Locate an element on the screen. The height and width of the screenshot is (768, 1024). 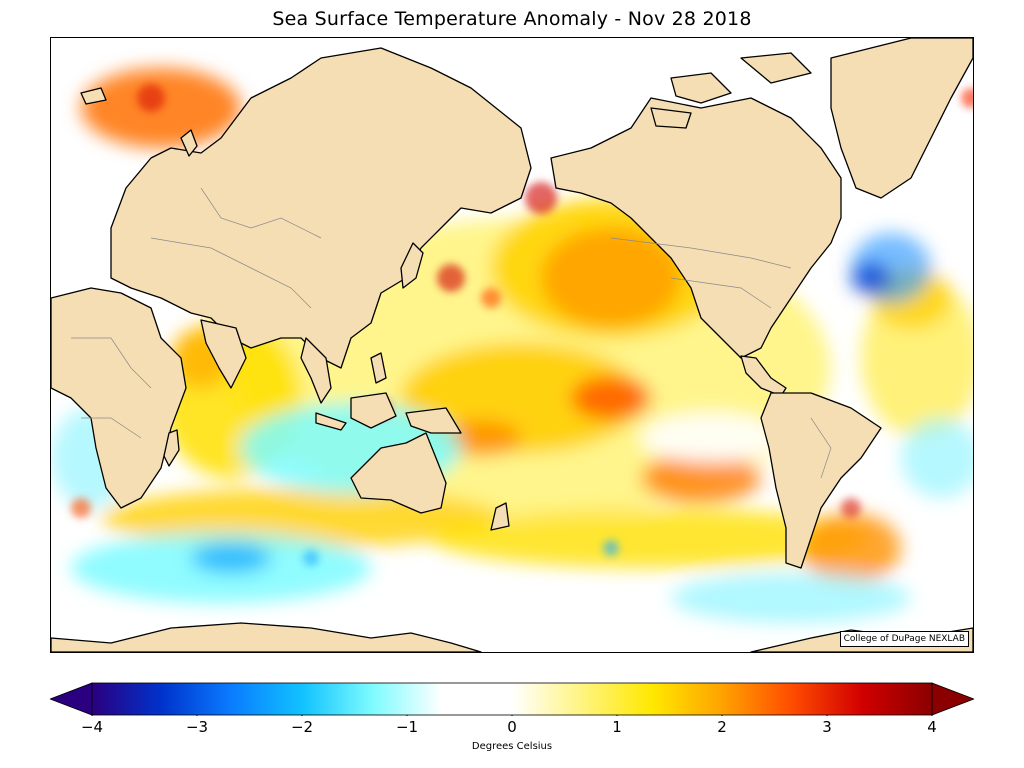
new-zealand is located at coordinates (500, 516).